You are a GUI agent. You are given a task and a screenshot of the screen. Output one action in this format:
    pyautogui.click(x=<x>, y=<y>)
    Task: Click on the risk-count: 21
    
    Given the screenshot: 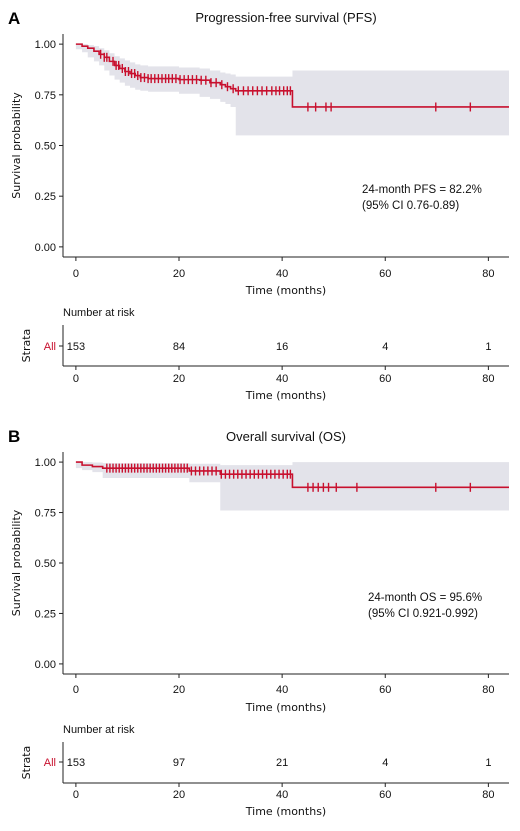 What is the action you would take?
    pyautogui.click(x=282, y=763)
    